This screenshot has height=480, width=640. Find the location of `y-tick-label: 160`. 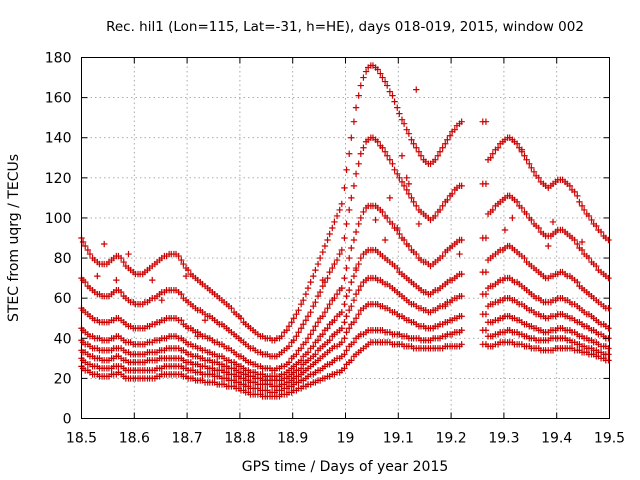

y-tick-label: 160 is located at coordinates (58, 99).